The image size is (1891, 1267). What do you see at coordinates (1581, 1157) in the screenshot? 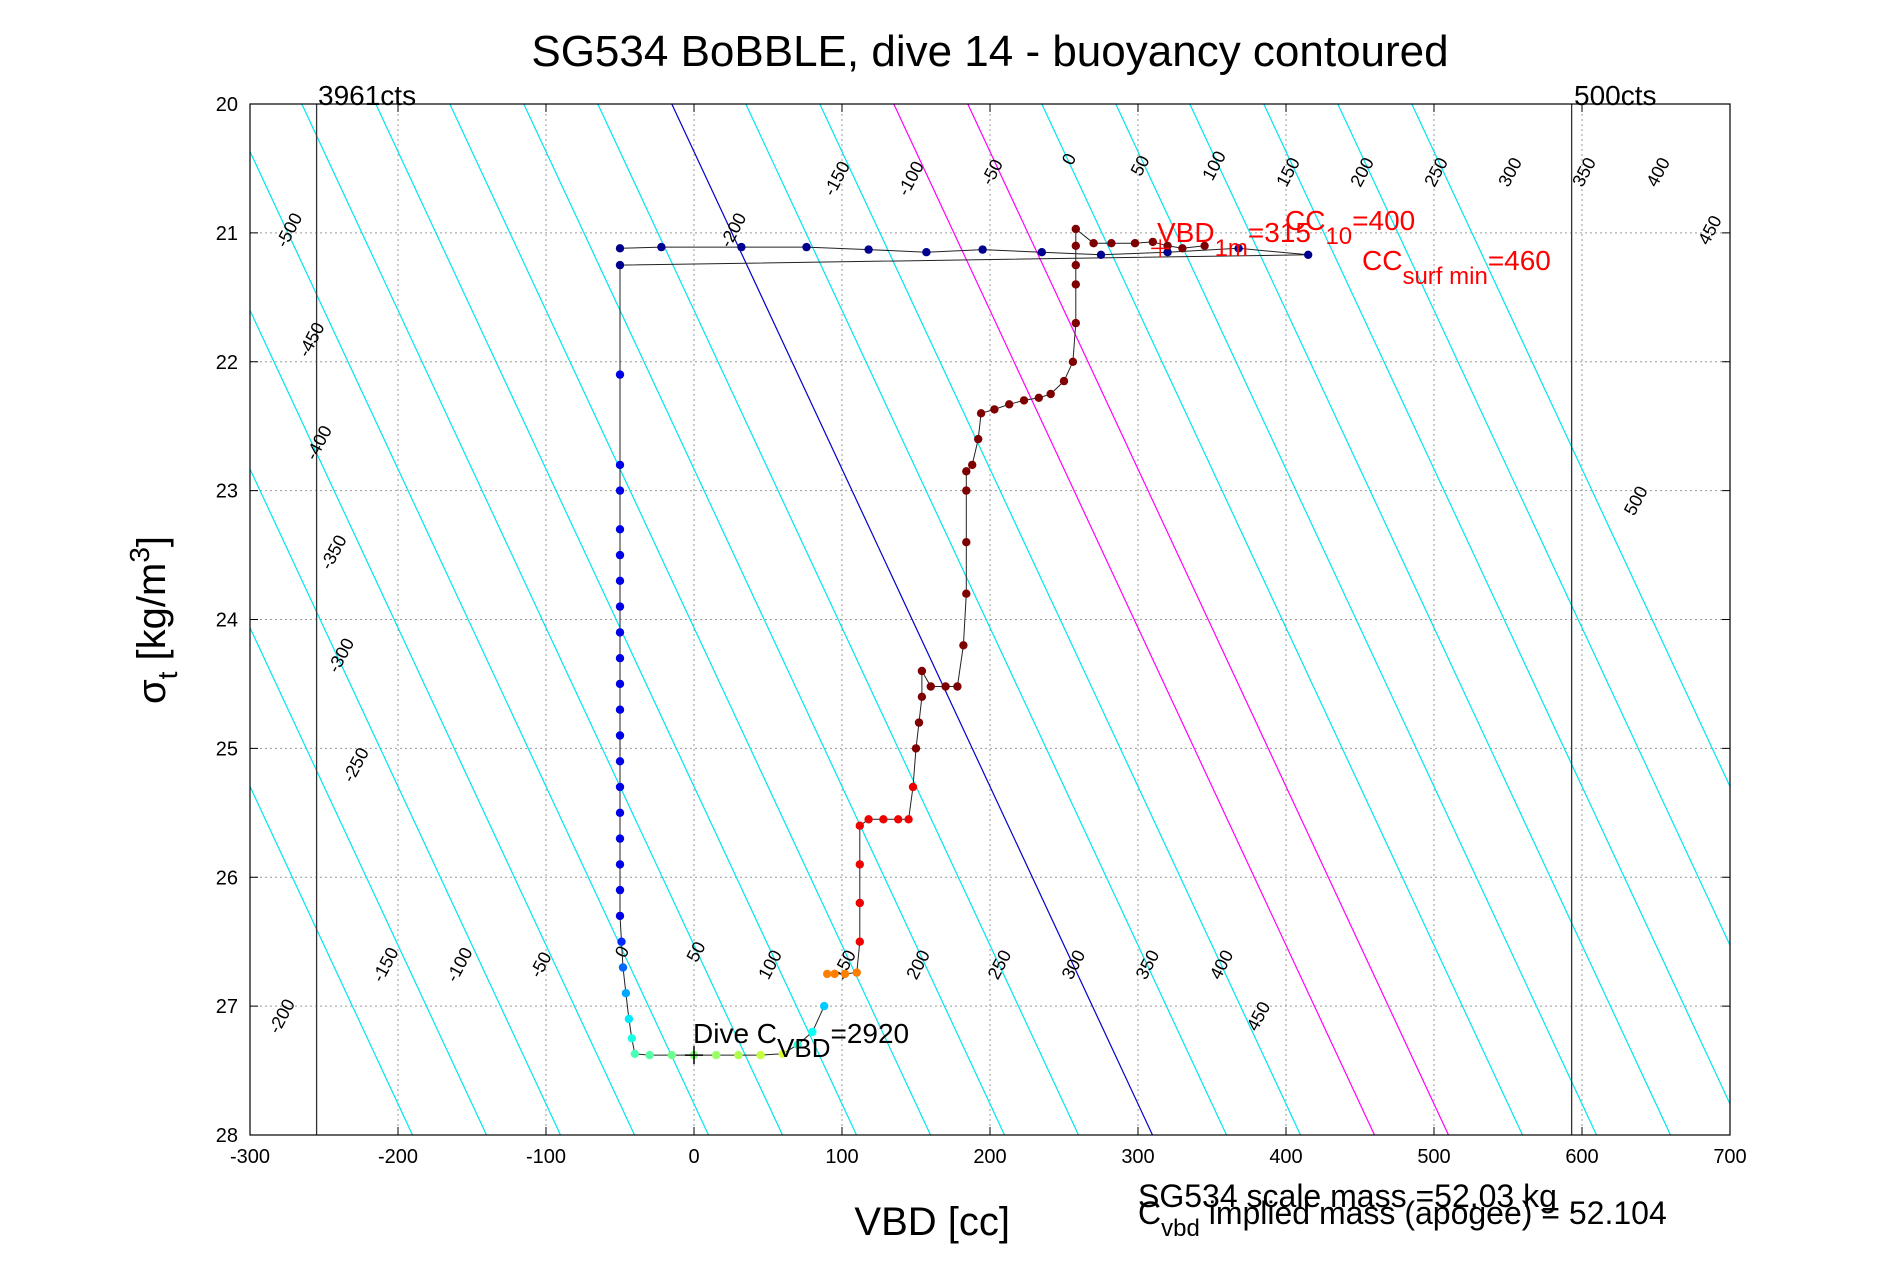
I see `x-tick-label: 600` at bounding box center [1581, 1157].